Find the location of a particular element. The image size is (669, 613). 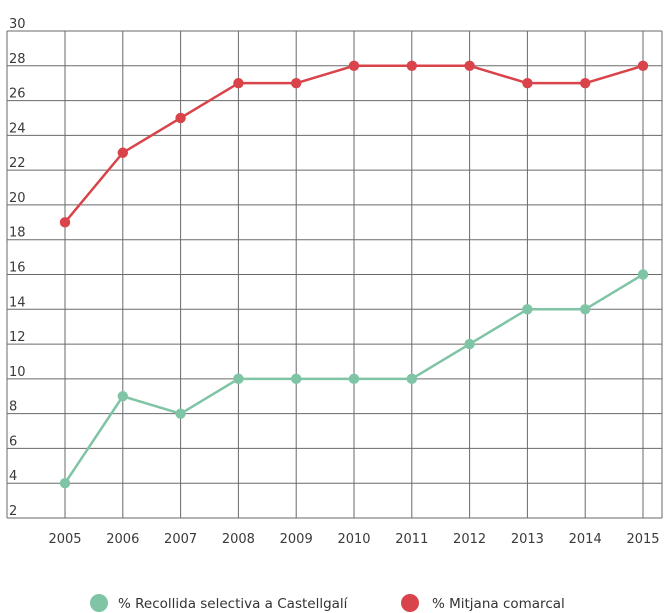

y-tick-label: 26 is located at coordinates (17, 94).